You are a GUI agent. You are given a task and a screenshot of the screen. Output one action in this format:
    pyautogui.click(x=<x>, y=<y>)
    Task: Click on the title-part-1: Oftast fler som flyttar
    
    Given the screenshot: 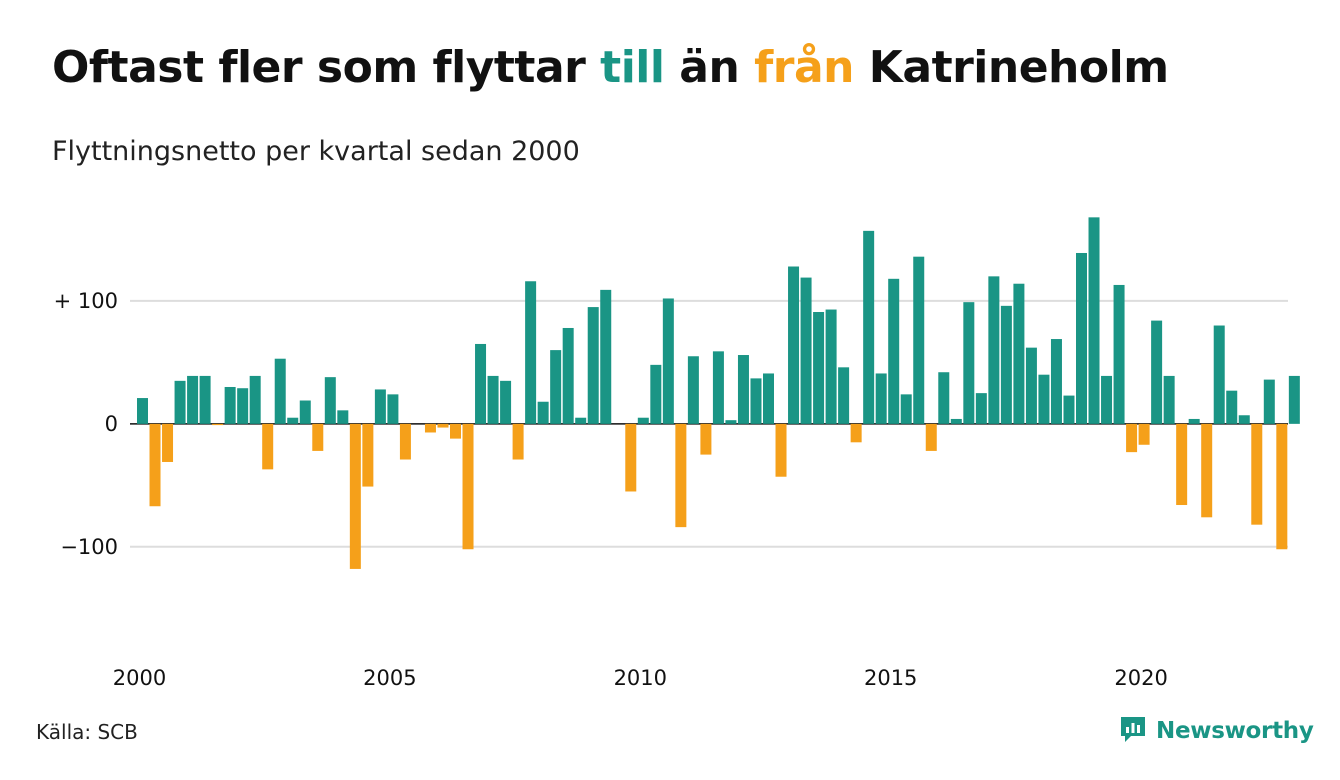 What is the action you would take?
    pyautogui.click(x=326, y=67)
    